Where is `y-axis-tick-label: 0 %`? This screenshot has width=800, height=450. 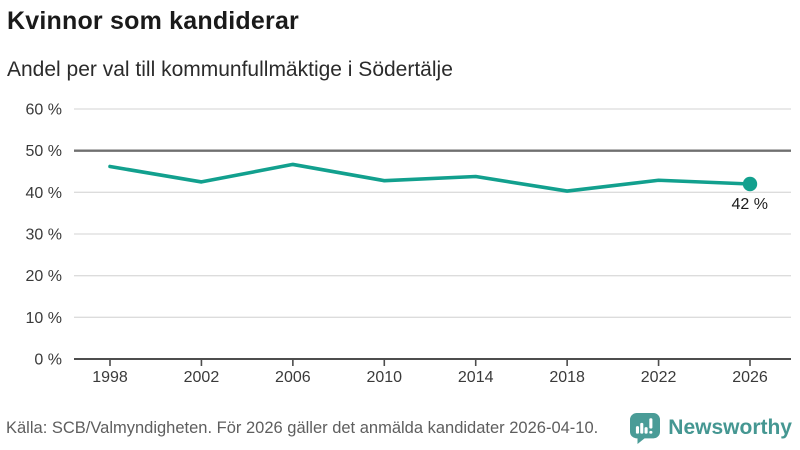 y-axis-tick-label: 0 % is located at coordinates (48, 360).